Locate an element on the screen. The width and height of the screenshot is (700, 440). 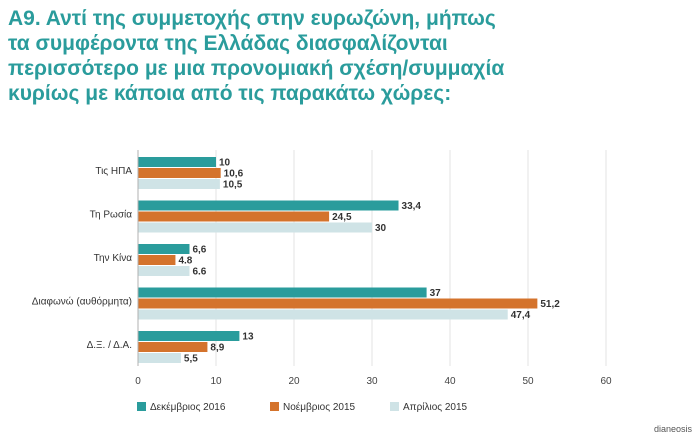
value-label-4-0: 13 is located at coordinates (248, 337).